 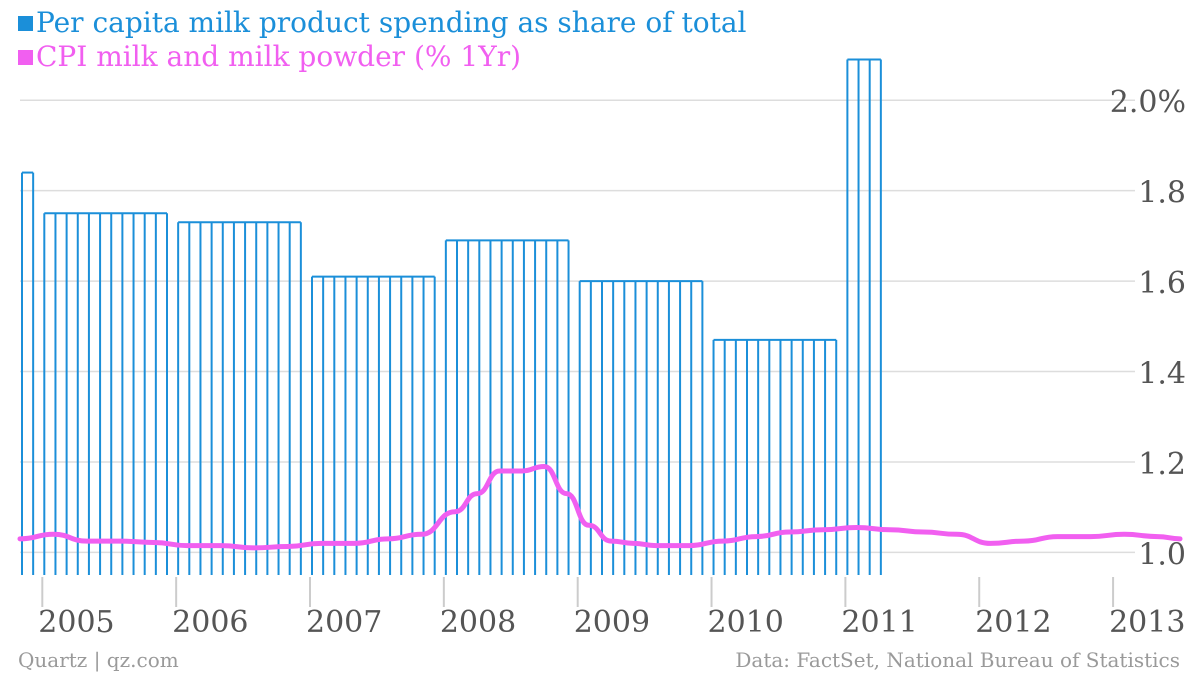 What do you see at coordinates (1162, 464) in the screenshot?
I see `y-tick-label: 1.2` at bounding box center [1162, 464].